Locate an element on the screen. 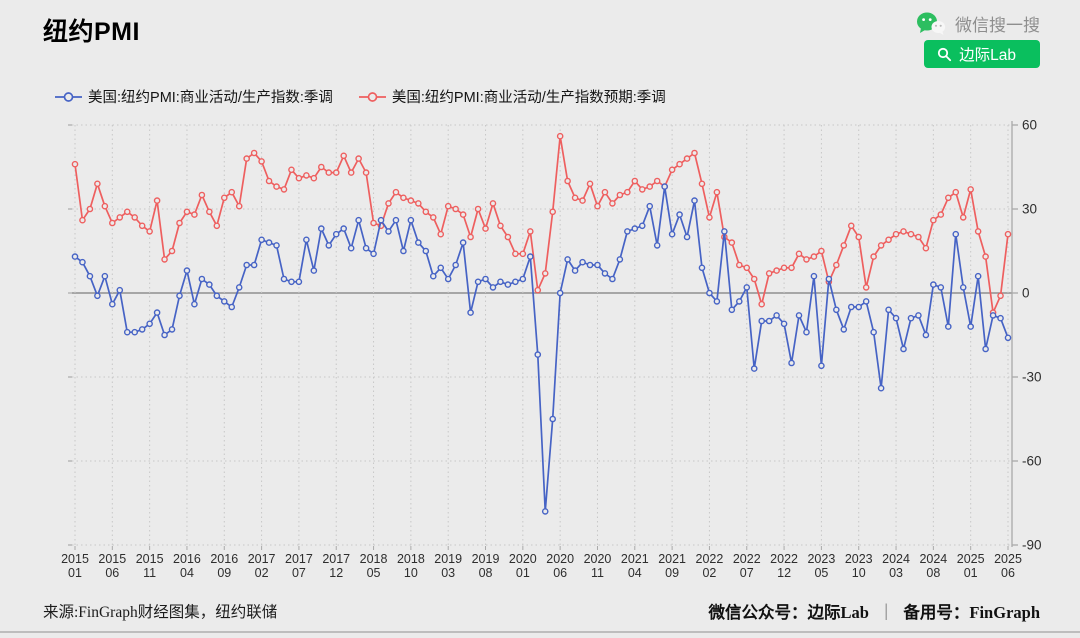 The width and height of the screenshot is (1080, 638). x-tick-year: 2016 is located at coordinates (224, 559).